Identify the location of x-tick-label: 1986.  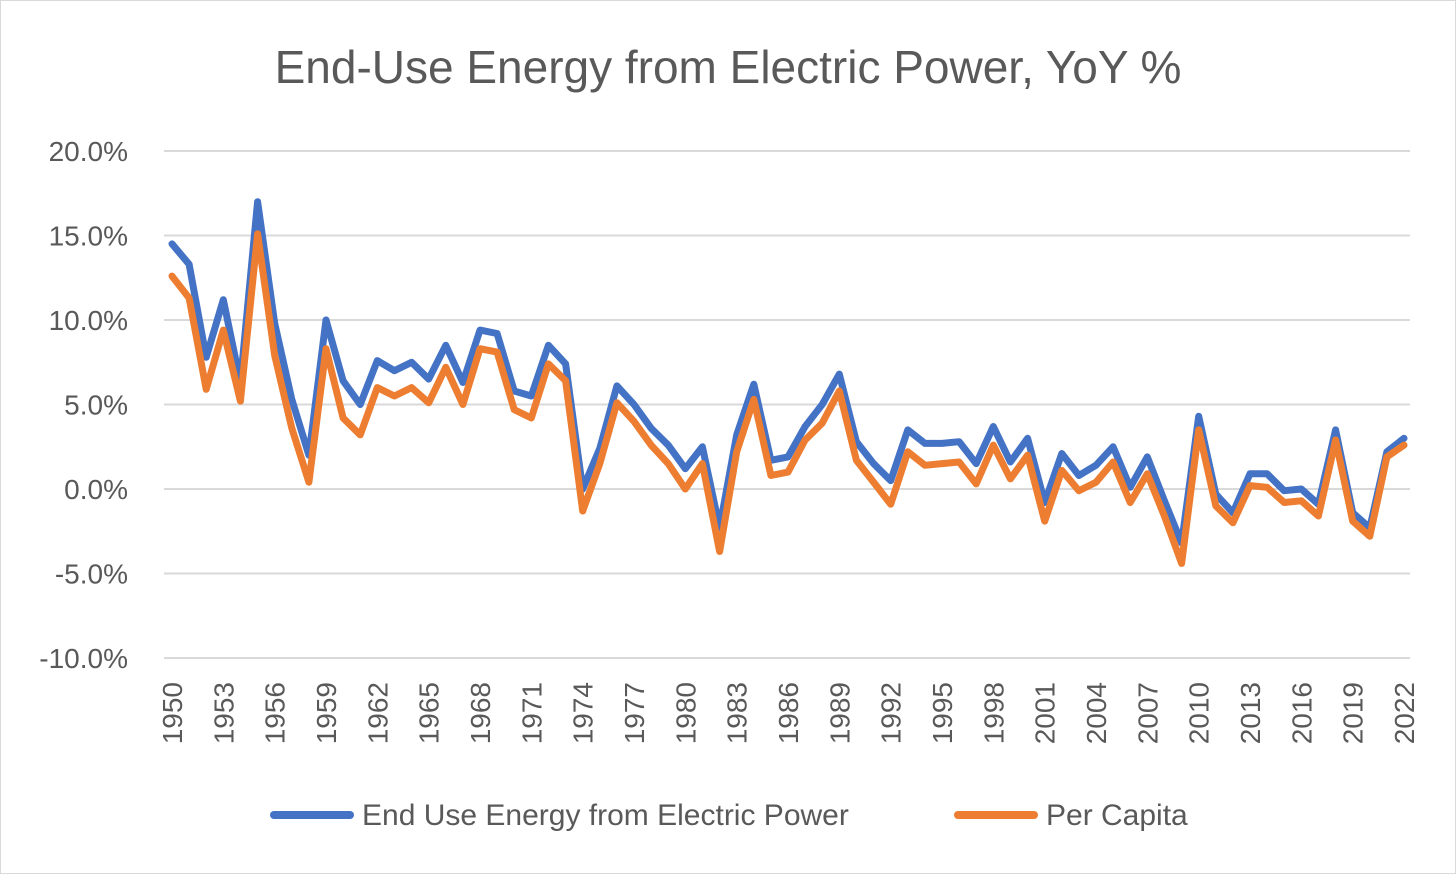
(788, 713).